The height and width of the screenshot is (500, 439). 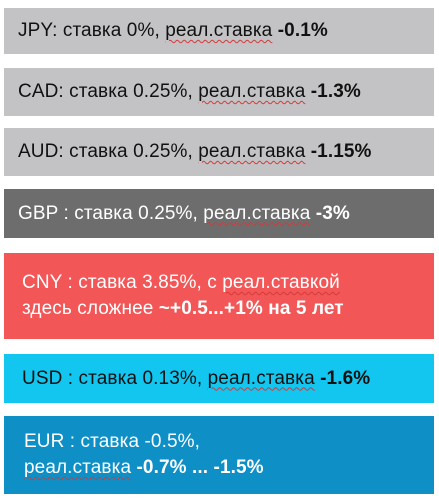 I want to click on cad-code: CAD, so click(x=38, y=91).